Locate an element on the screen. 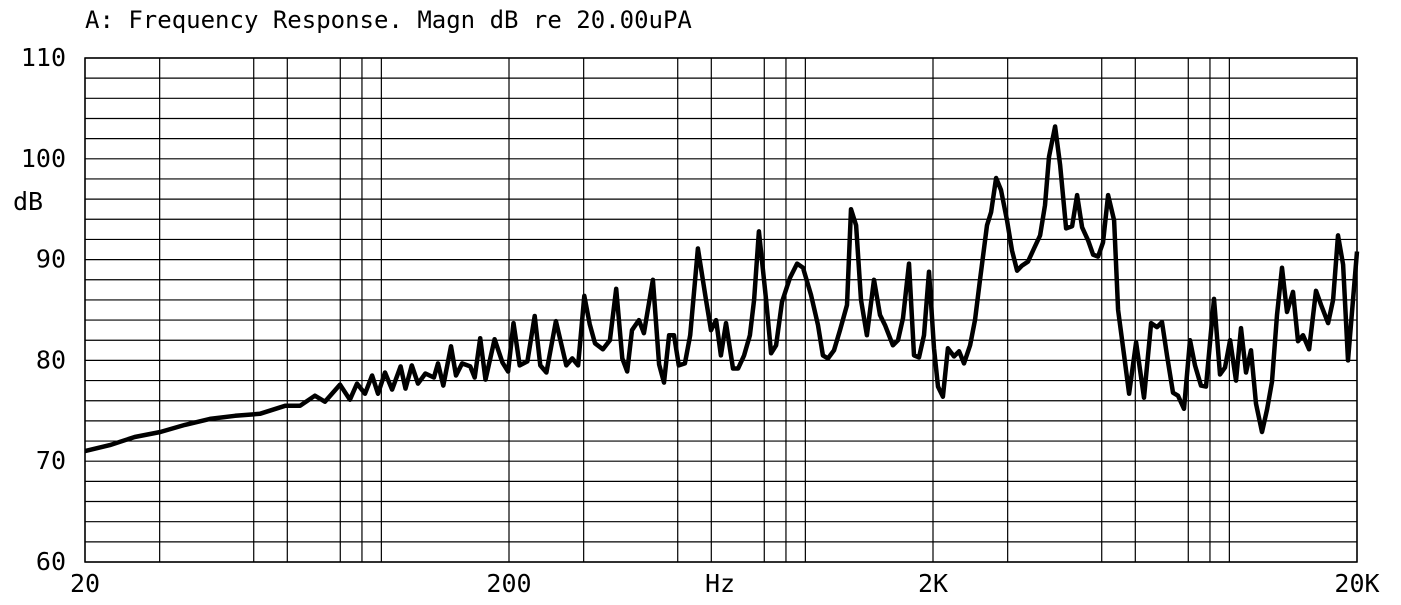  x-tick-label: 20 is located at coordinates (85, 583).